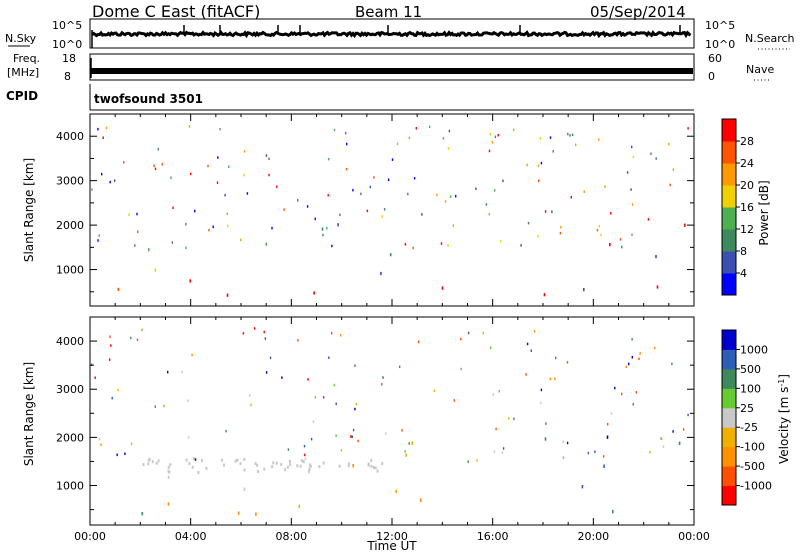 Image resolution: width=800 pixels, height=554 pixels. Describe the element at coordinates (400, 34) in the screenshot. I see `noise-panel: N.Sky 10^5 10^0 10^5 10^0 N.Search` at that location.